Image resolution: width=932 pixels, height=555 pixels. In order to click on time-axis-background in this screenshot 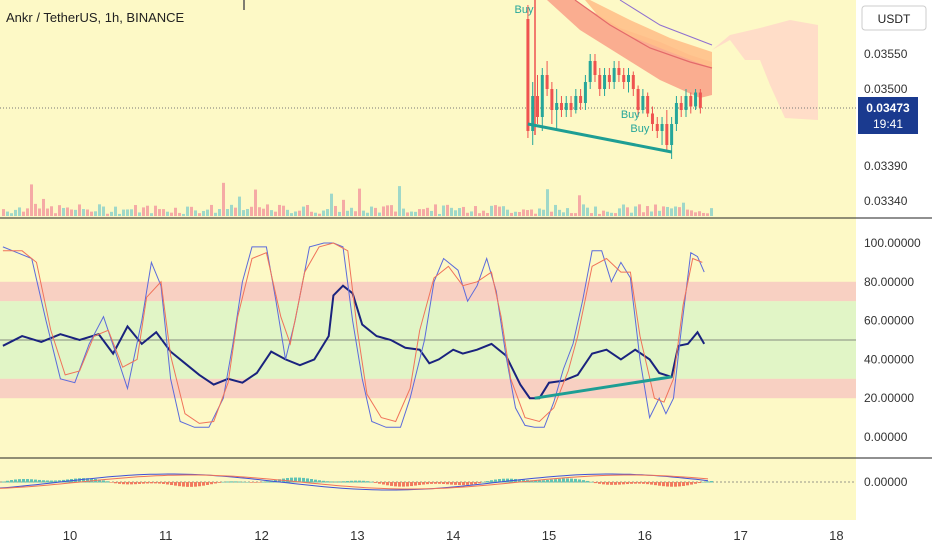, I will do `click(428, 535)`.